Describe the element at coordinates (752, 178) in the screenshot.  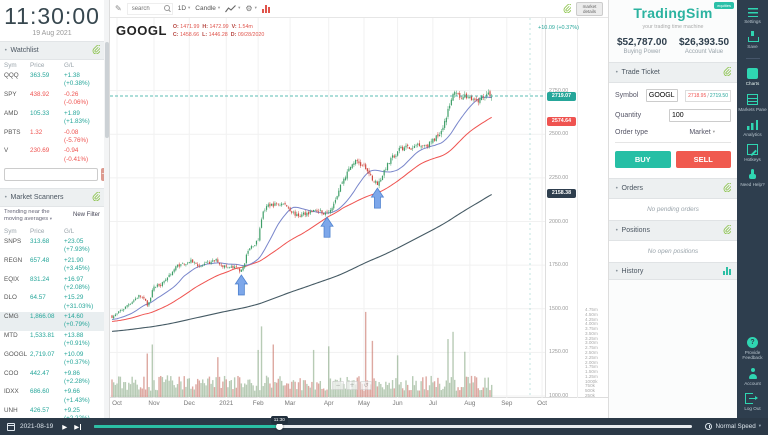
I see `sidebar-item-need-help: Need Help?` at that location.